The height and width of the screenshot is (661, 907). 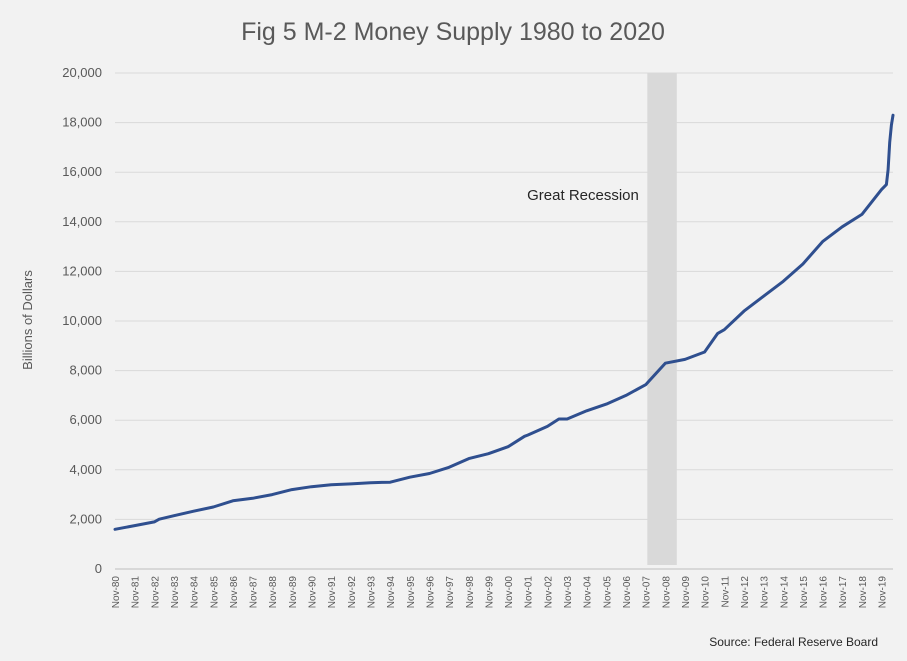 I want to click on x-tick-label: Nov-18, so click(x=863, y=592).